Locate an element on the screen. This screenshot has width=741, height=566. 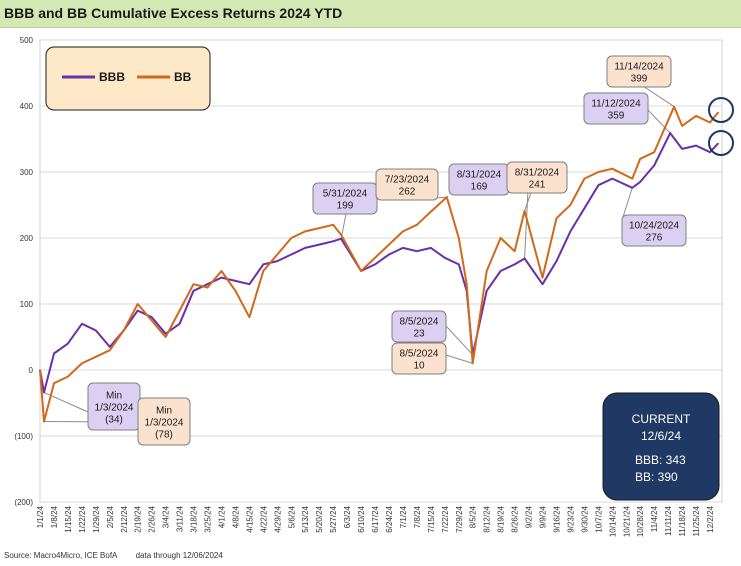
x-tick-label: 2/5/24 is located at coordinates (110, 516).